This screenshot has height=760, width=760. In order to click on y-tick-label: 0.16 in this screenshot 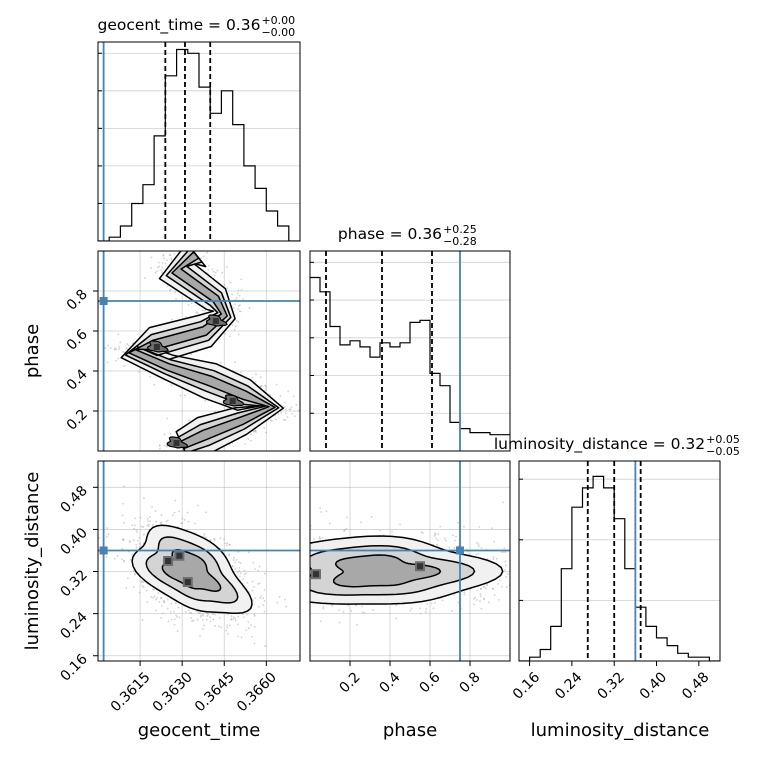, I will do `click(73, 667)`.